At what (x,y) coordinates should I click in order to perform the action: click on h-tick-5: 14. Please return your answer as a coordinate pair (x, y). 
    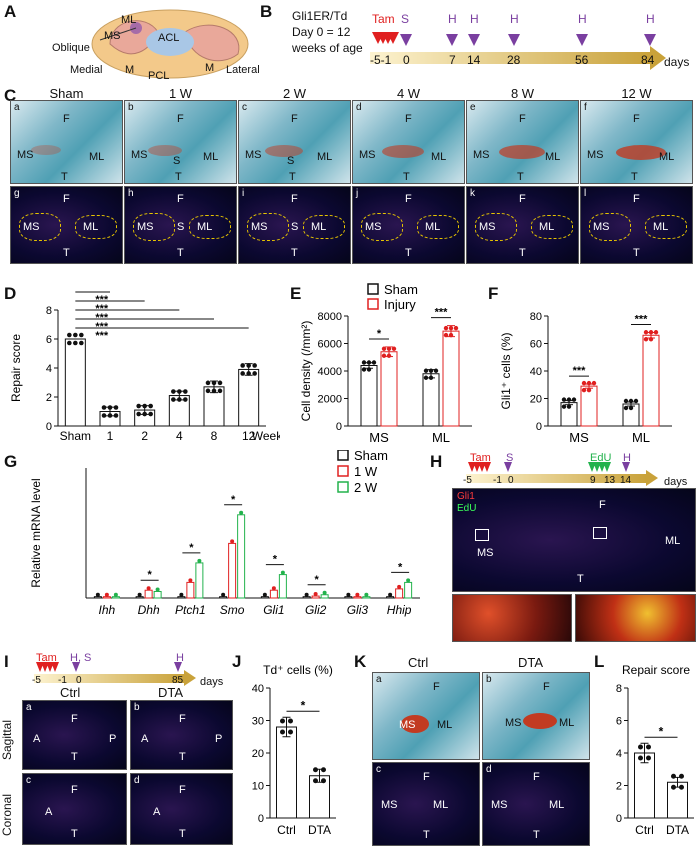
    Looking at the image, I should click on (626, 480).